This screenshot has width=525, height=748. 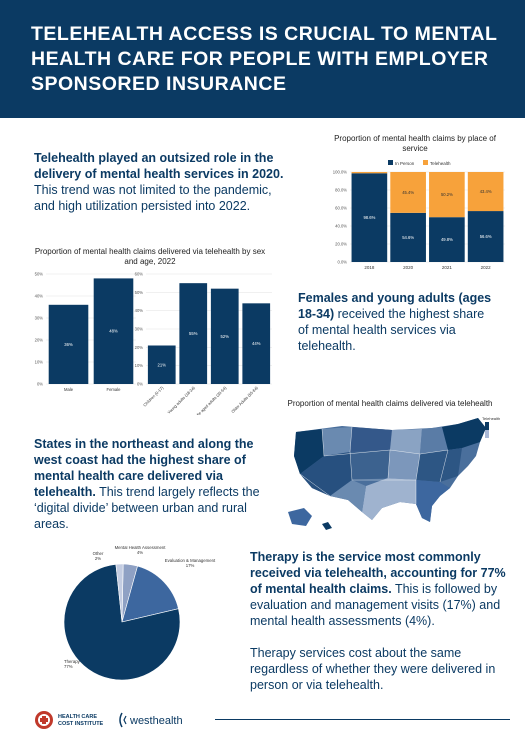 What do you see at coordinates (440, 163) in the screenshot?
I see `legend-label-telehealth: Telehealth` at bounding box center [440, 163].